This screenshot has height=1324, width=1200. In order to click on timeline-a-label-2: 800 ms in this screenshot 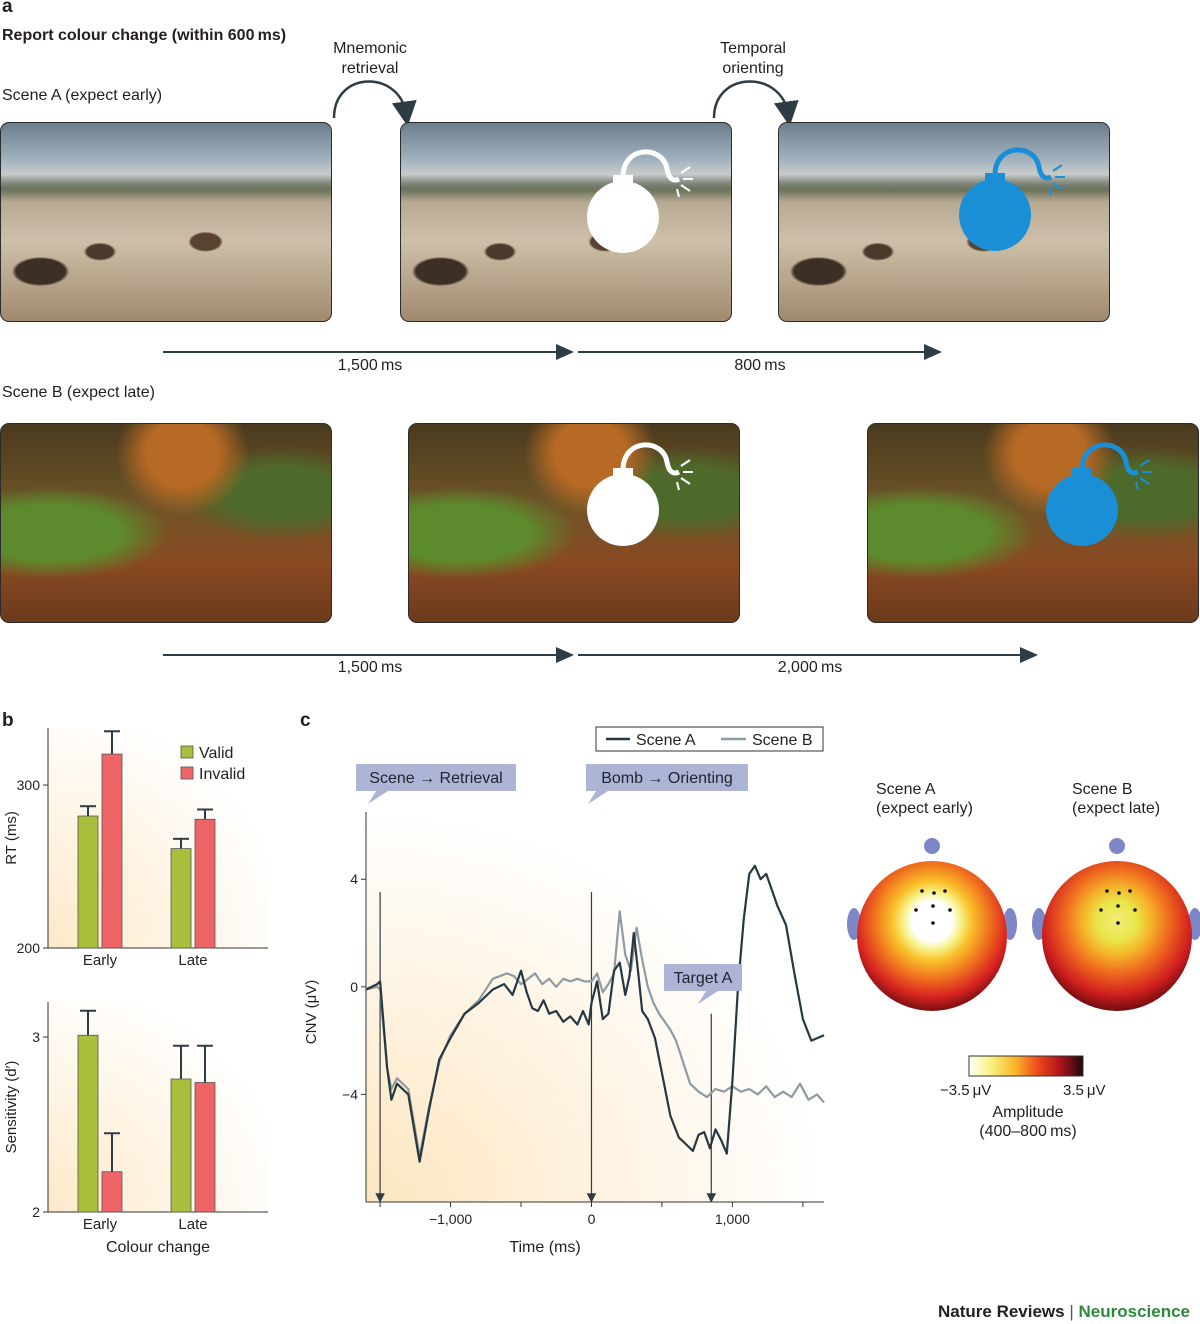, I will do `click(760, 365)`.